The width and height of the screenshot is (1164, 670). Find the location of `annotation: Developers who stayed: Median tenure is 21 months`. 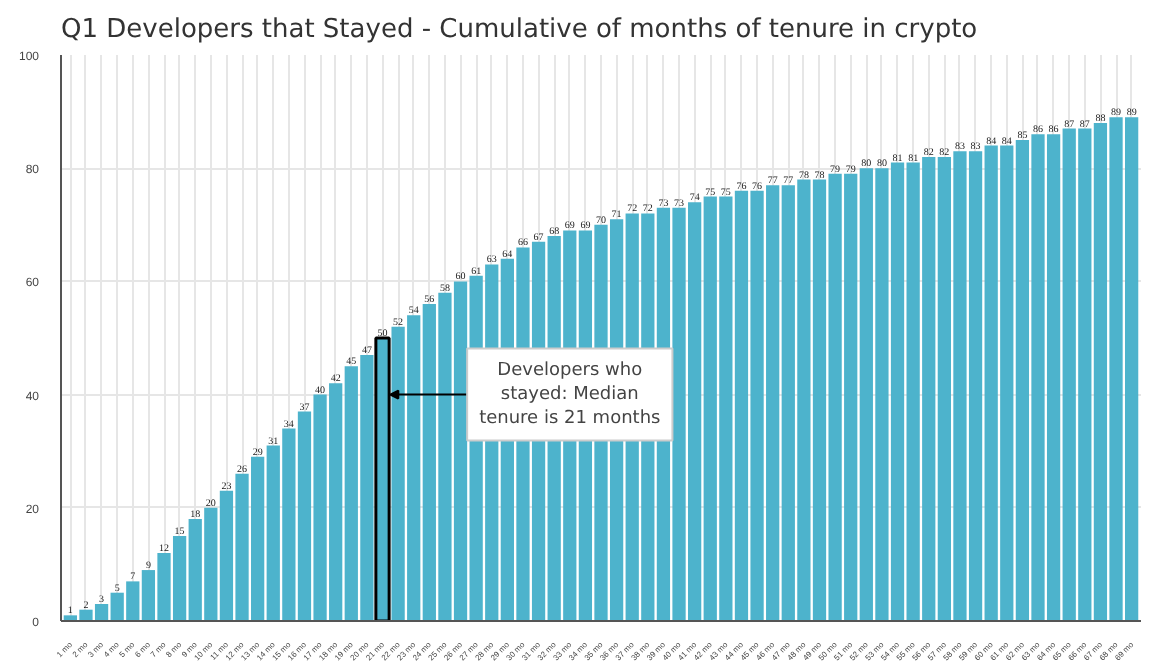

annotation: Developers who stayed: Median tenure is 21 months is located at coordinates (570, 394).